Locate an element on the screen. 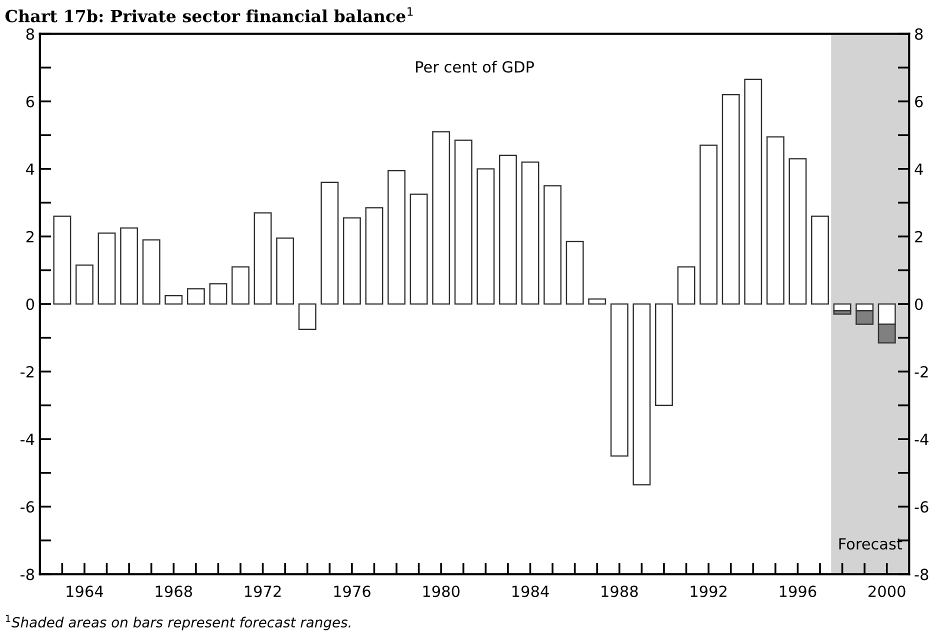 The height and width of the screenshot is (638, 950). y2-tick-label: 6 is located at coordinates (919, 102).